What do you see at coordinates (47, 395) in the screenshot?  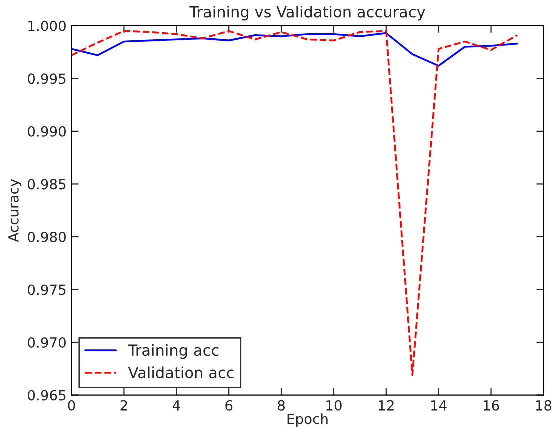 I see `y-tick-label: 0.965` at bounding box center [47, 395].